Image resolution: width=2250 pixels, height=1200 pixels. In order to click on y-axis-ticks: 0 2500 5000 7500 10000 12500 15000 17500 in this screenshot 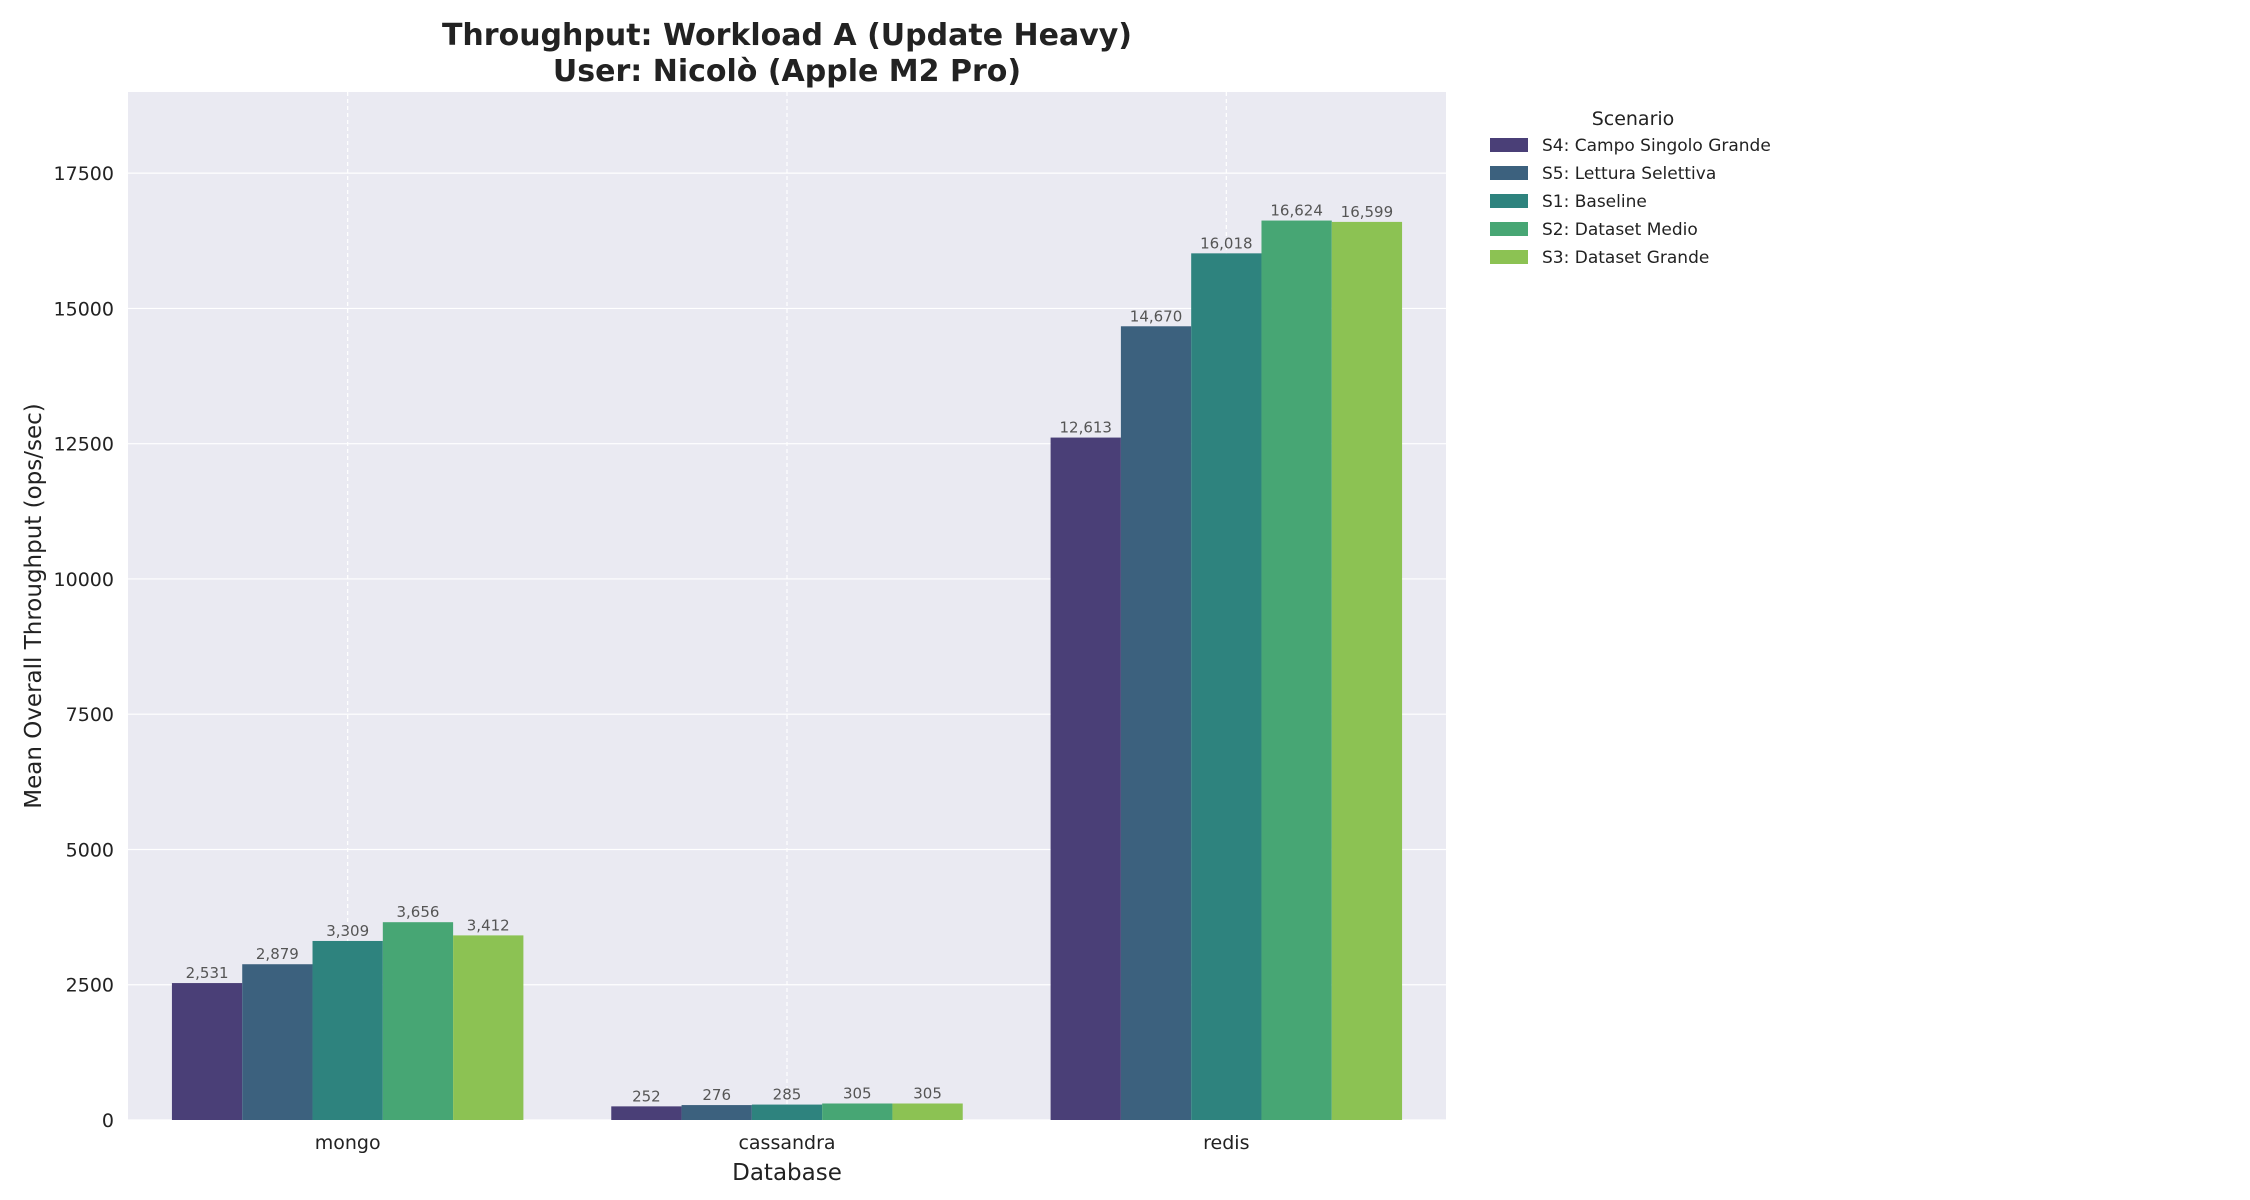, I will do `click(84, 647)`.